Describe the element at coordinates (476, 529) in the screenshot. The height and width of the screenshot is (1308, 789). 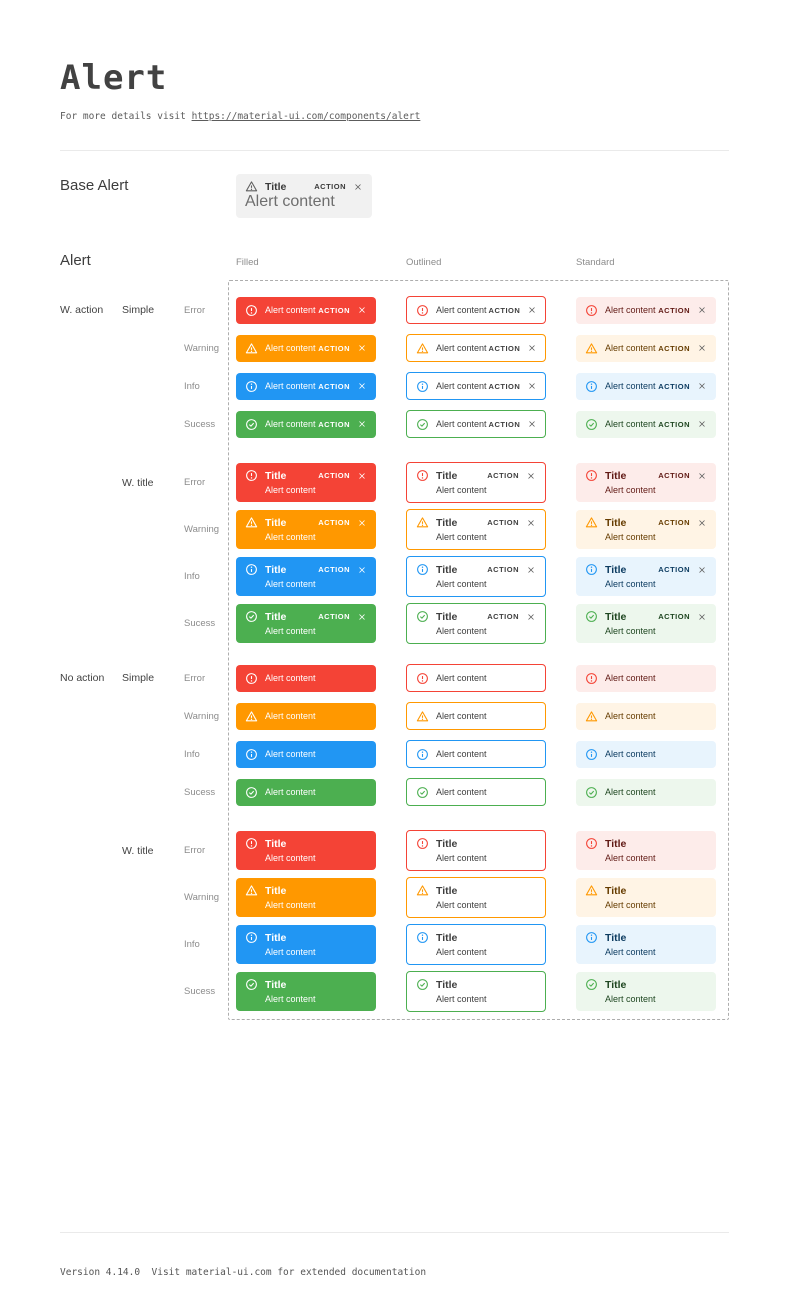
I see `alert-outlined-warning: Title ACTION Alert content` at that location.